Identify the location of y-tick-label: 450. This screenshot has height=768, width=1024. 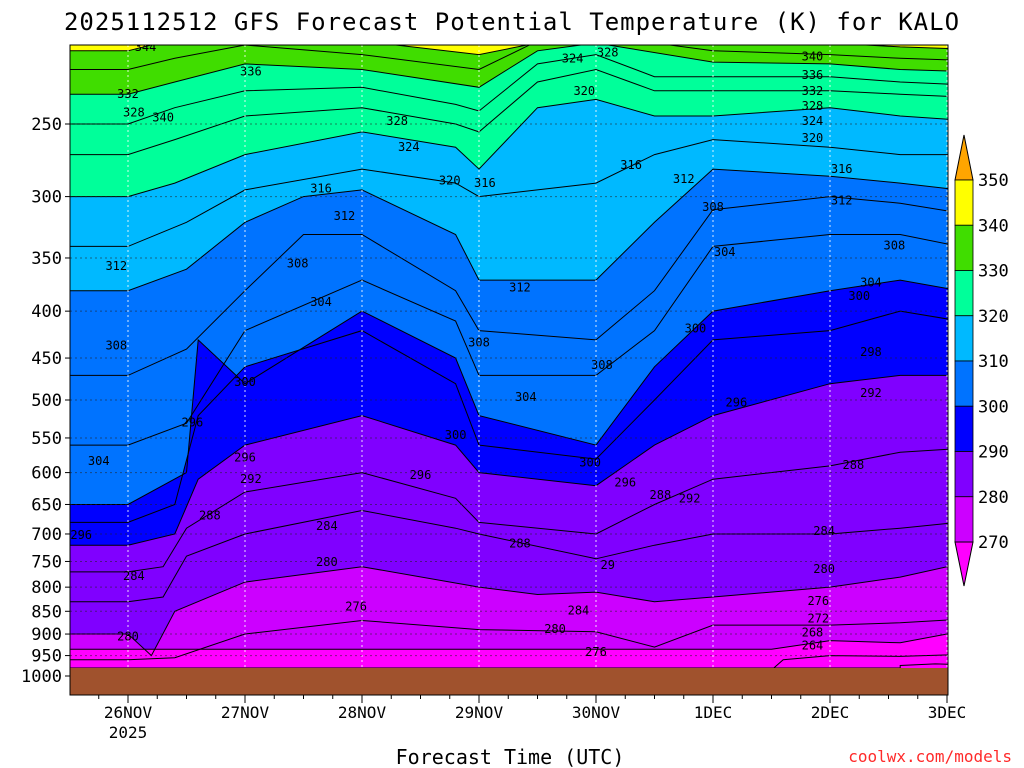
(46, 359).